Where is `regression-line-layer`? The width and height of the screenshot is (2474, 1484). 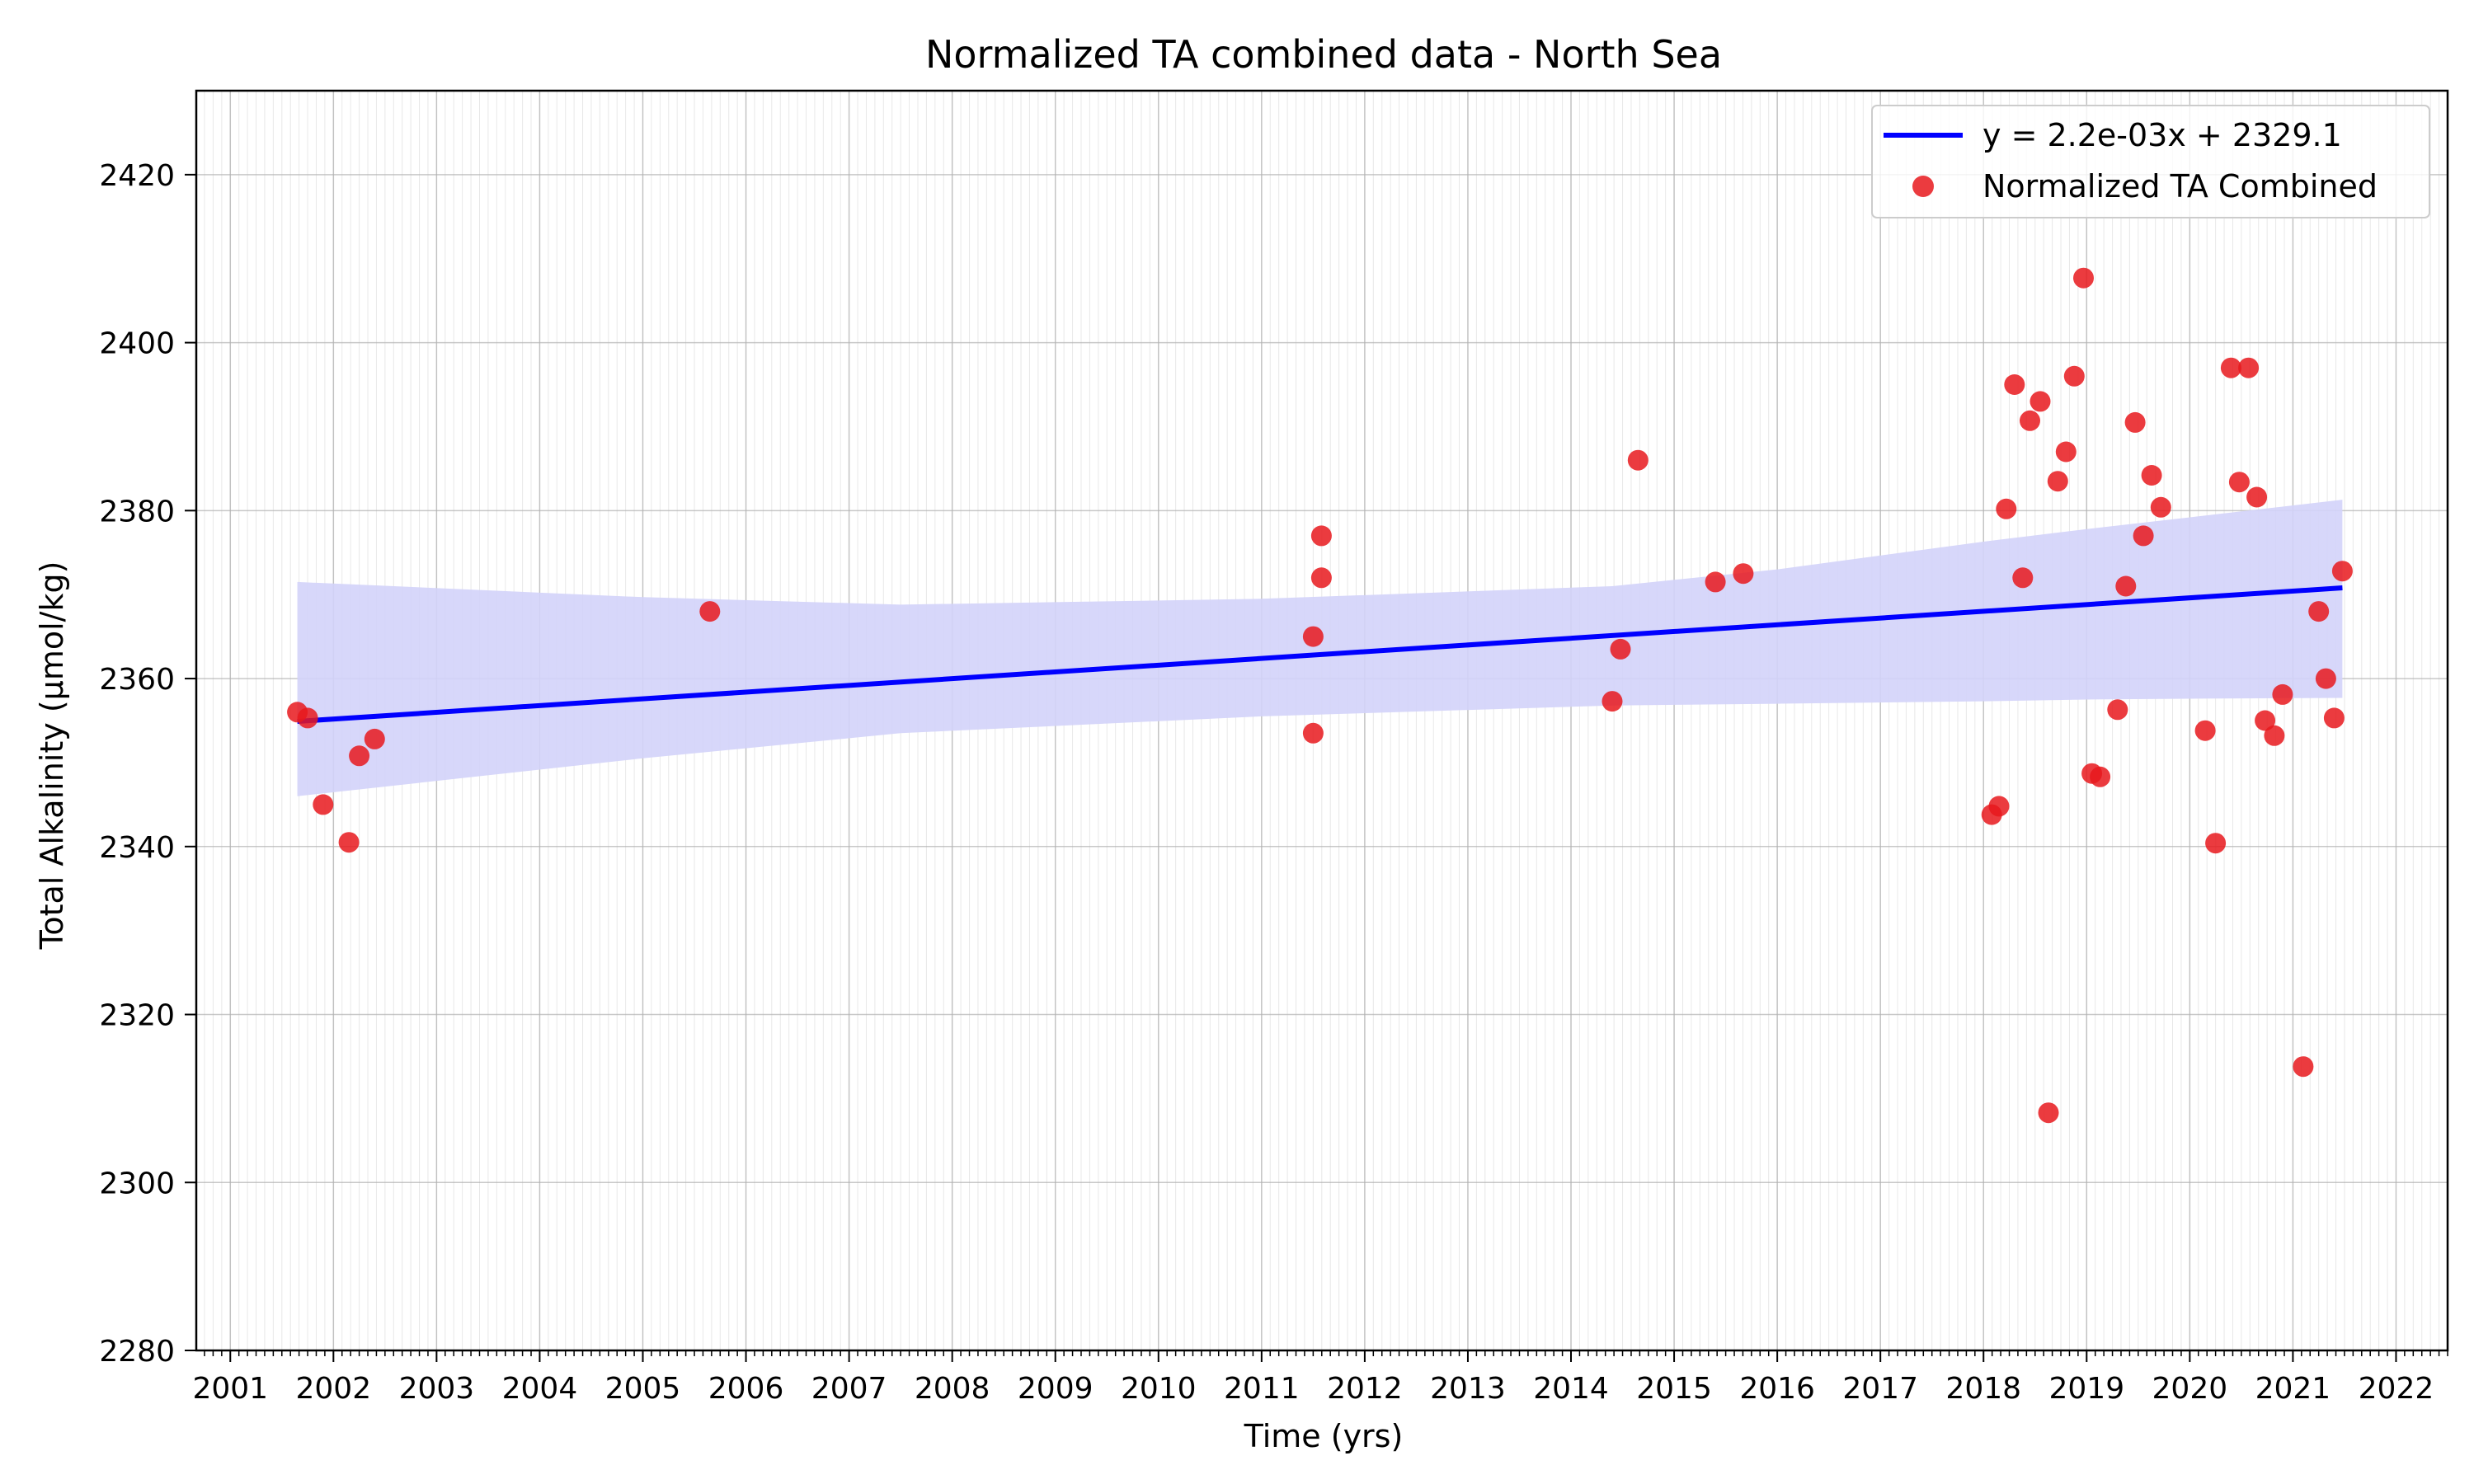
regression-line-layer is located at coordinates (1320, 655).